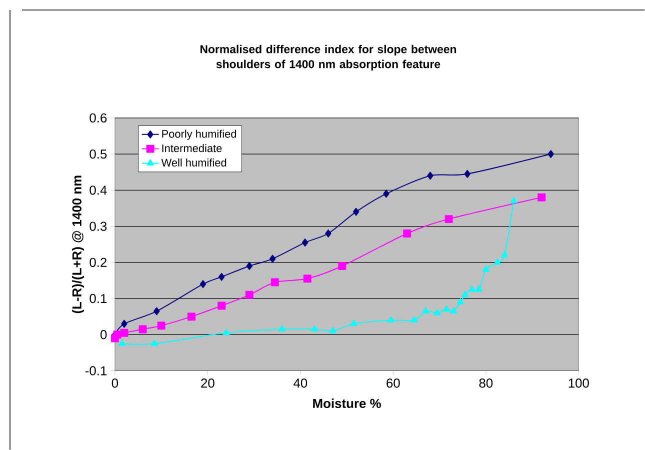 Image resolution: width=645 pixels, height=450 pixels. I want to click on x-tick-label: 40, so click(301, 383).